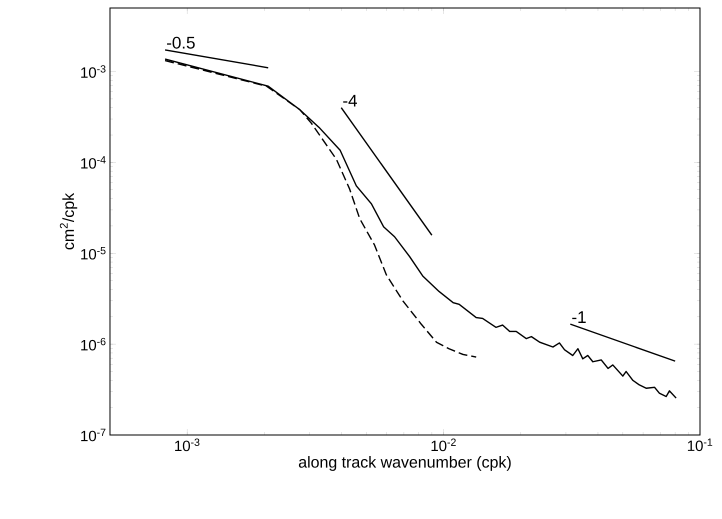 This screenshot has width=722, height=519. Describe the element at coordinates (404, 463) in the screenshot. I see `x-axis-title: along track wavenumber (cpk)` at that location.